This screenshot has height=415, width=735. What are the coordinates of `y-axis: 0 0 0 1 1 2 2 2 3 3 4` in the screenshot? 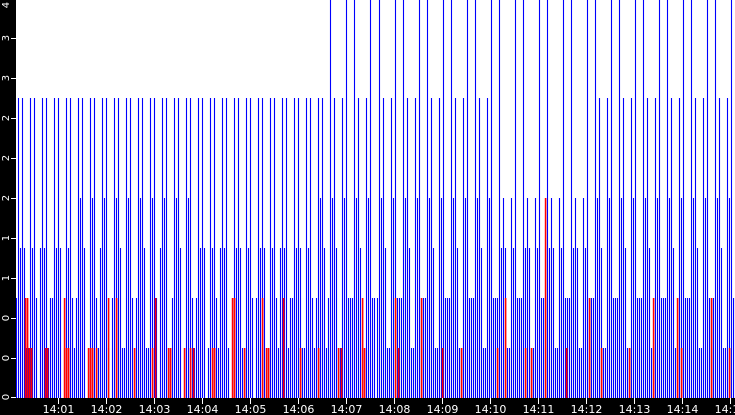 It's located at (8, 201).